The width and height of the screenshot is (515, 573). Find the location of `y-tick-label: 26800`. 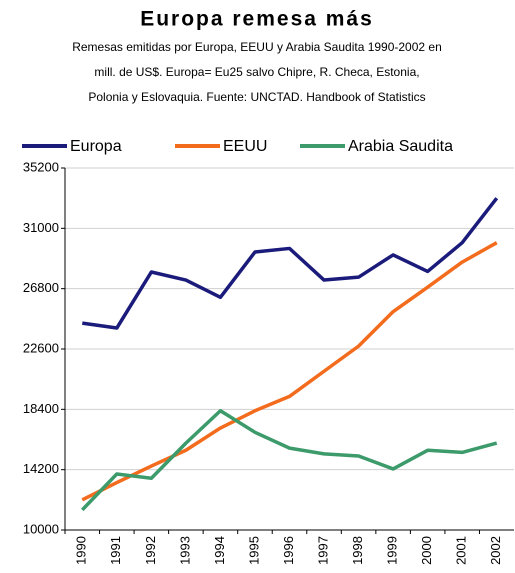

y-tick-label: 26800 is located at coordinates (41, 287).